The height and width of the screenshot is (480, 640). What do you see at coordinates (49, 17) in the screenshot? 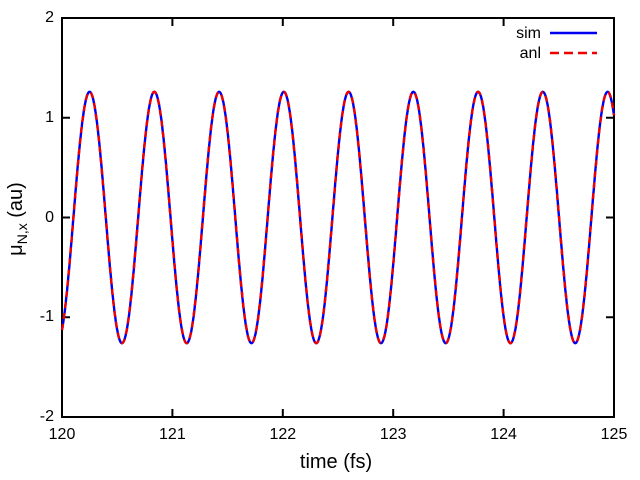
I see `y-tick-label: 2` at bounding box center [49, 17].